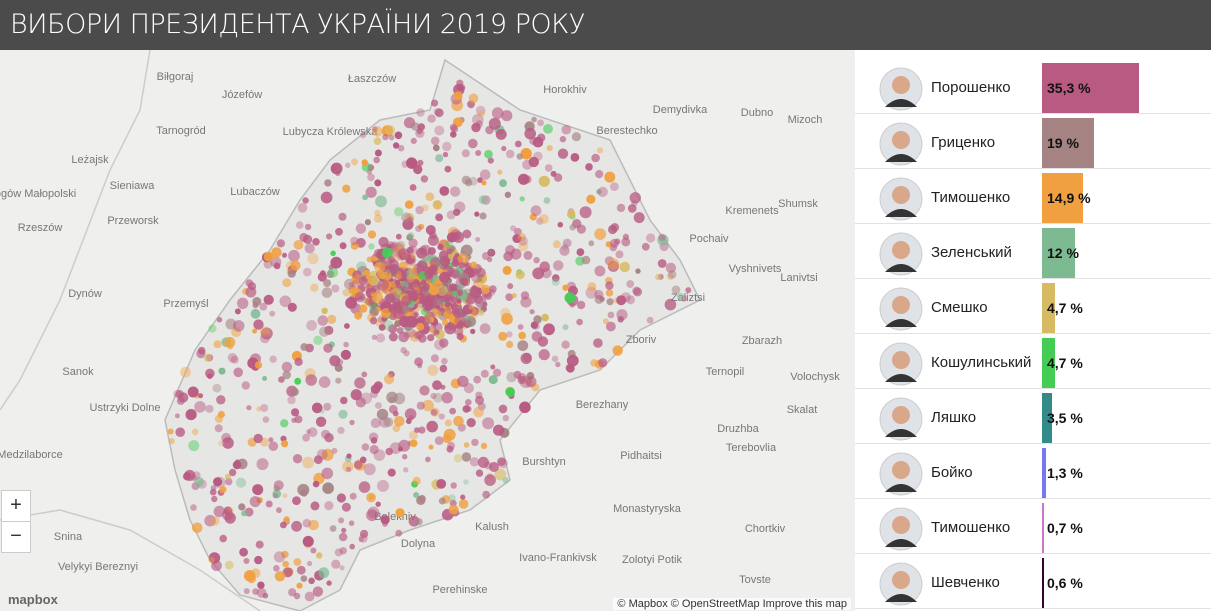 Image resolution: width=1211 pixels, height=611 pixels. I want to click on place-label: Zboriv, so click(641, 340).